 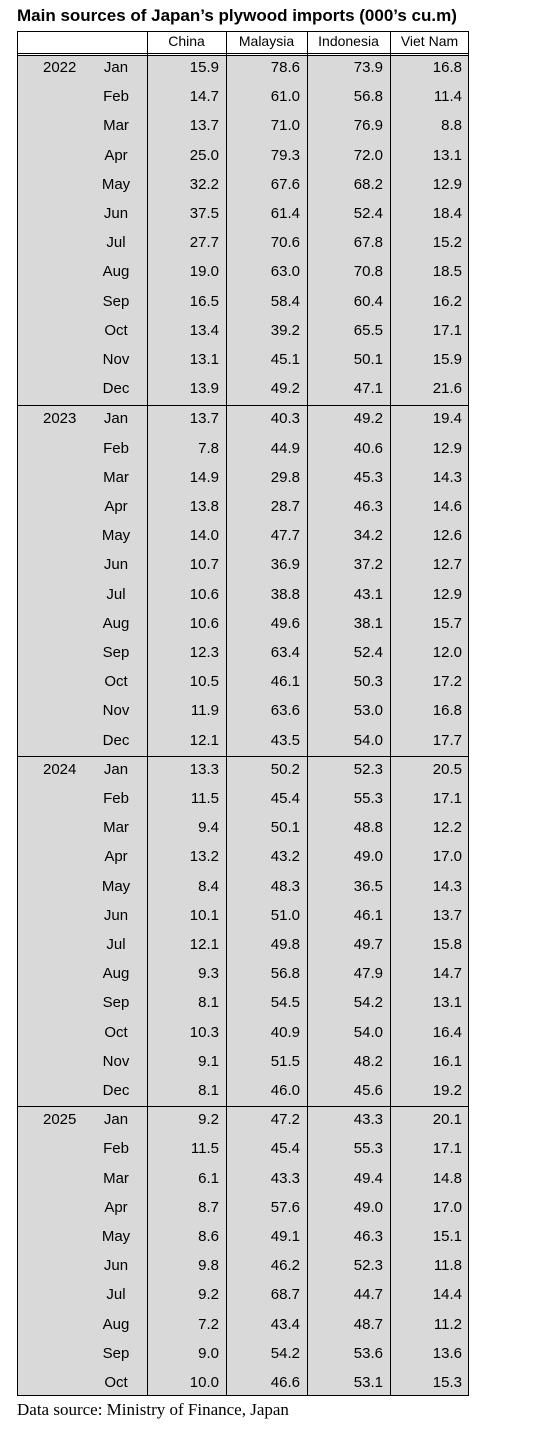 I want to click on value-cell: 47.7, so click(x=285, y=536).